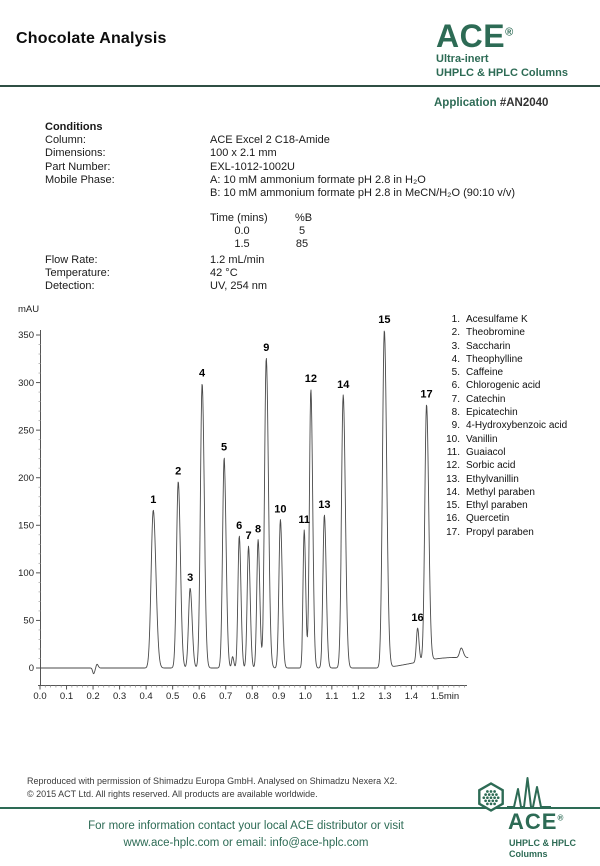 This screenshot has width=600, height=866. I want to click on peak-label-9: 9, so click(266, 348).